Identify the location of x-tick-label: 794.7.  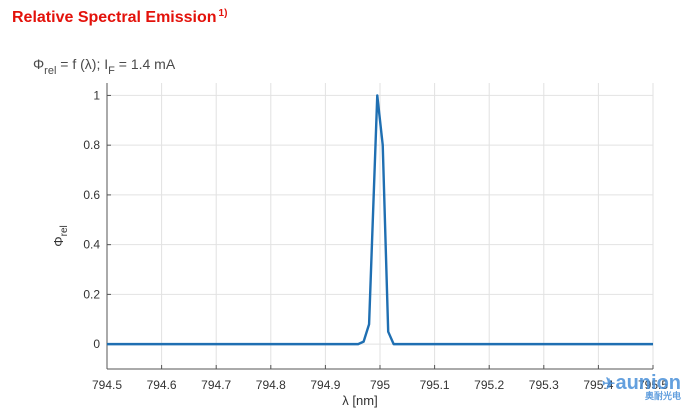
(216, 385).